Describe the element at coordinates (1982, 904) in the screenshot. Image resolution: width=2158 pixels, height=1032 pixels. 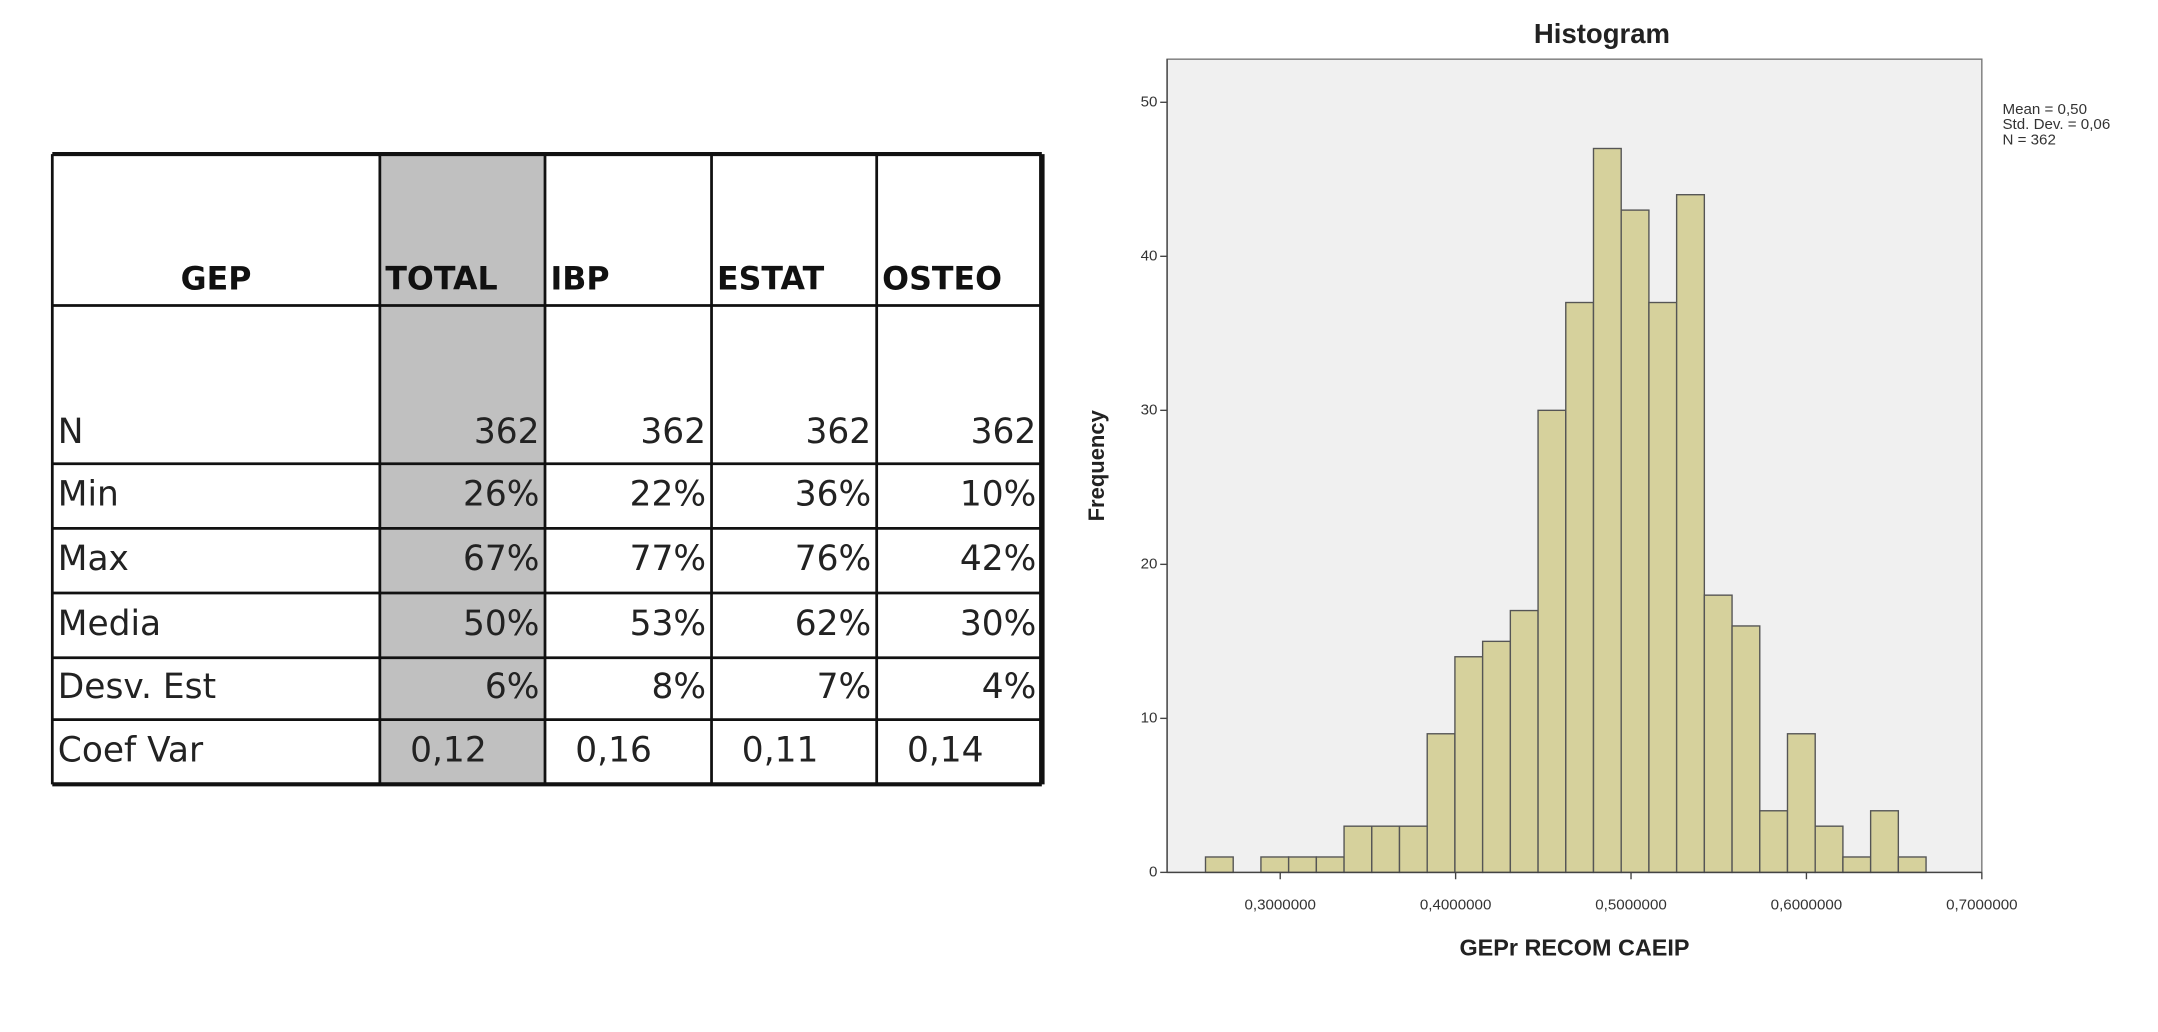
I see `x-tick-label: 0,7000000` at that location.